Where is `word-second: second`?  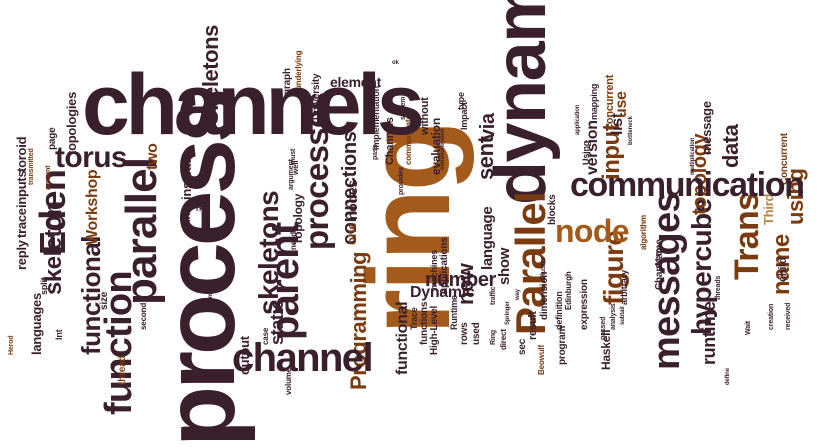
word-second: second is located at coordinates (143, 316).